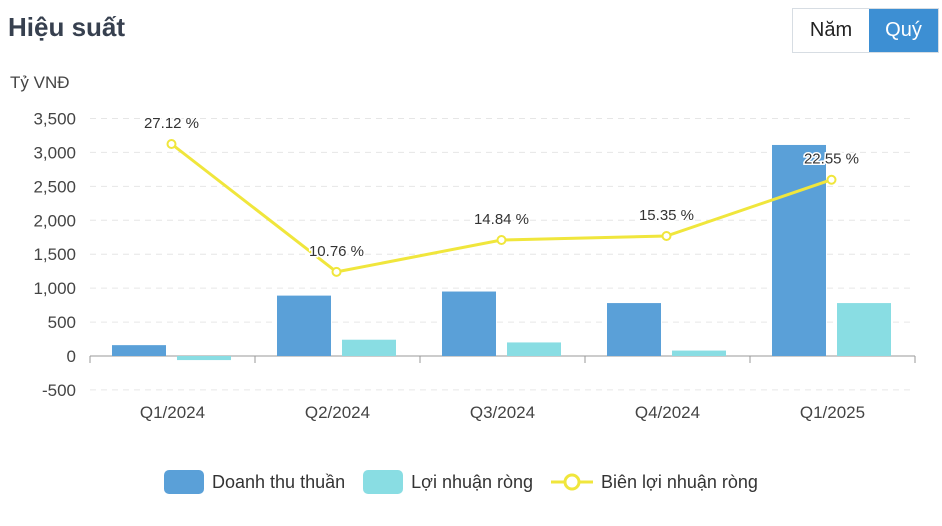 The height and width of the screenshot is (526, 942). What do you see at coordinates (831, 159) in the screenshot?
I see `margin-data-label: 22.55 %` at bounding box center [831, 159].